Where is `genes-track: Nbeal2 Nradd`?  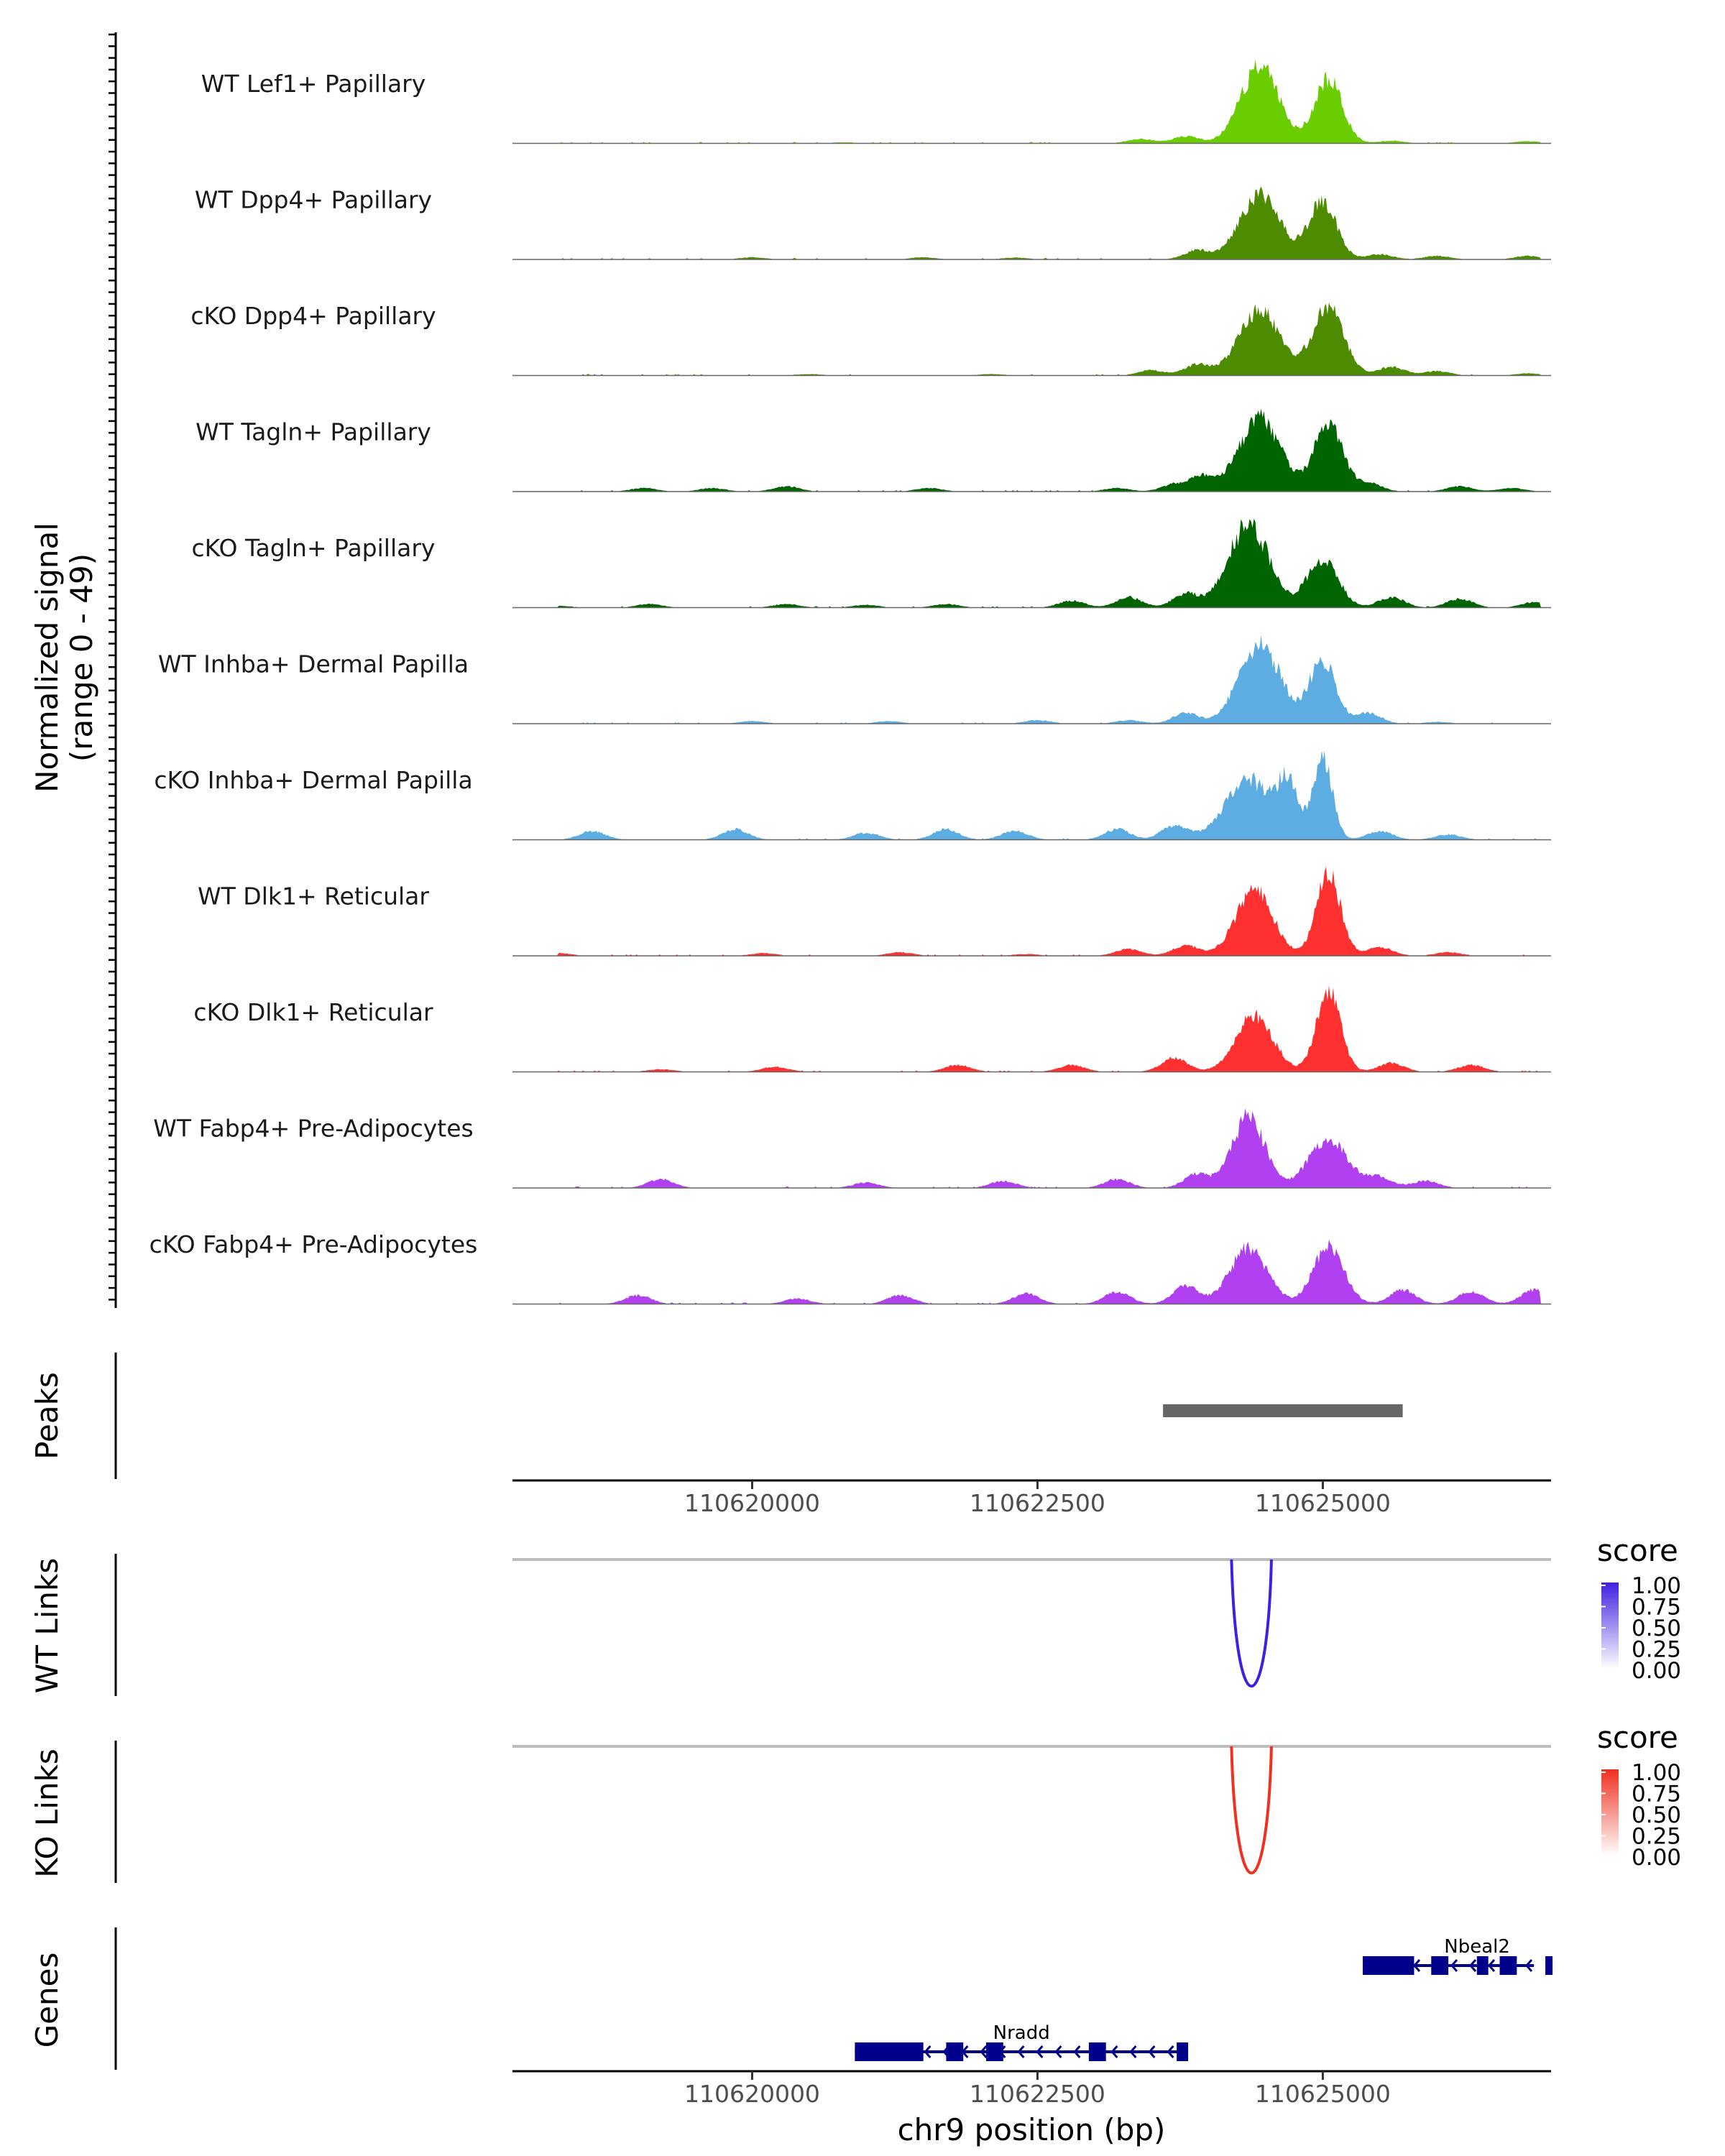
genes-track: Nbeal2 Nradd is located at coordinates (1204, 1998).